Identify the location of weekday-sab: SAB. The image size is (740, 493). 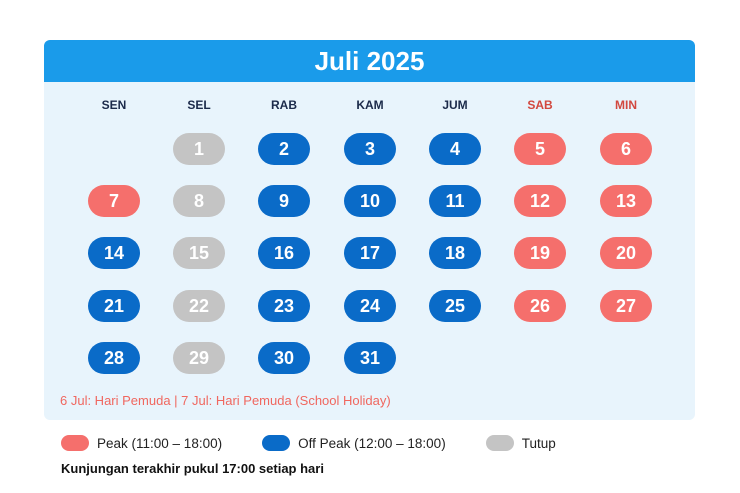
(540, 105).